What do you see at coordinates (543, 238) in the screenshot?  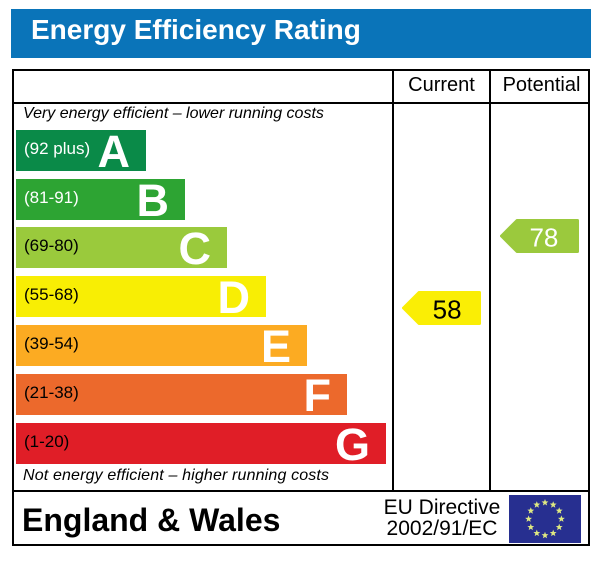 I see `svg-text: 78` at bounding box center [543, 238].